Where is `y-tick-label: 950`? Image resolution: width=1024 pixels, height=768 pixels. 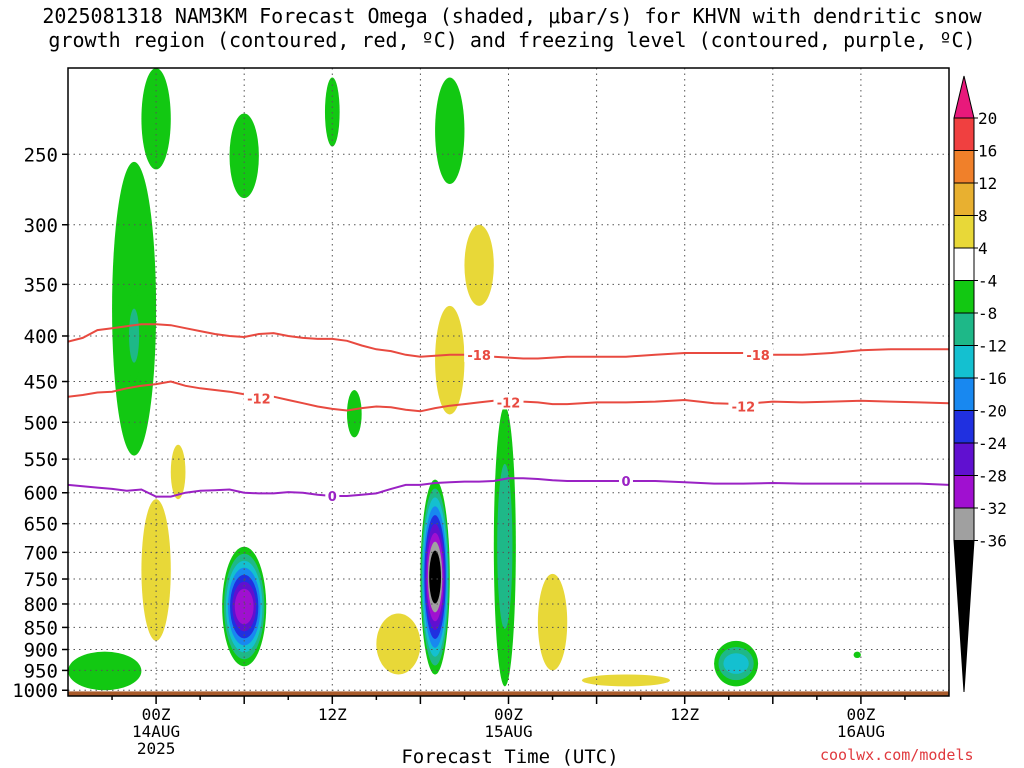
y-tick-label: 950 is located at coordinates (41, 671).